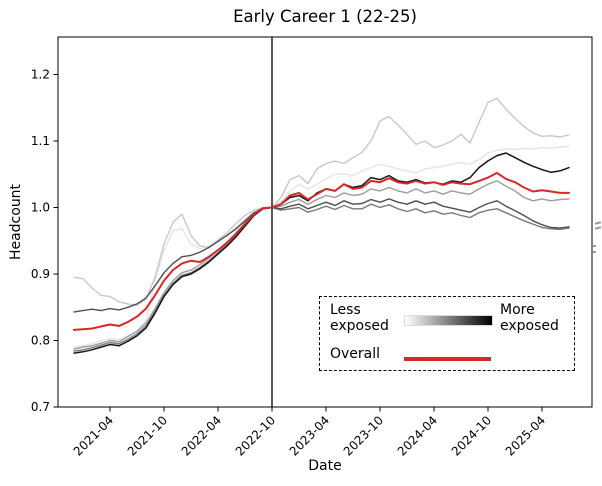 The image size is (602, 486). What do you see at coordinates (40, 75) in the screenshot?
I see `y-tick-label: 1.2` at bounding box center [40, 75].